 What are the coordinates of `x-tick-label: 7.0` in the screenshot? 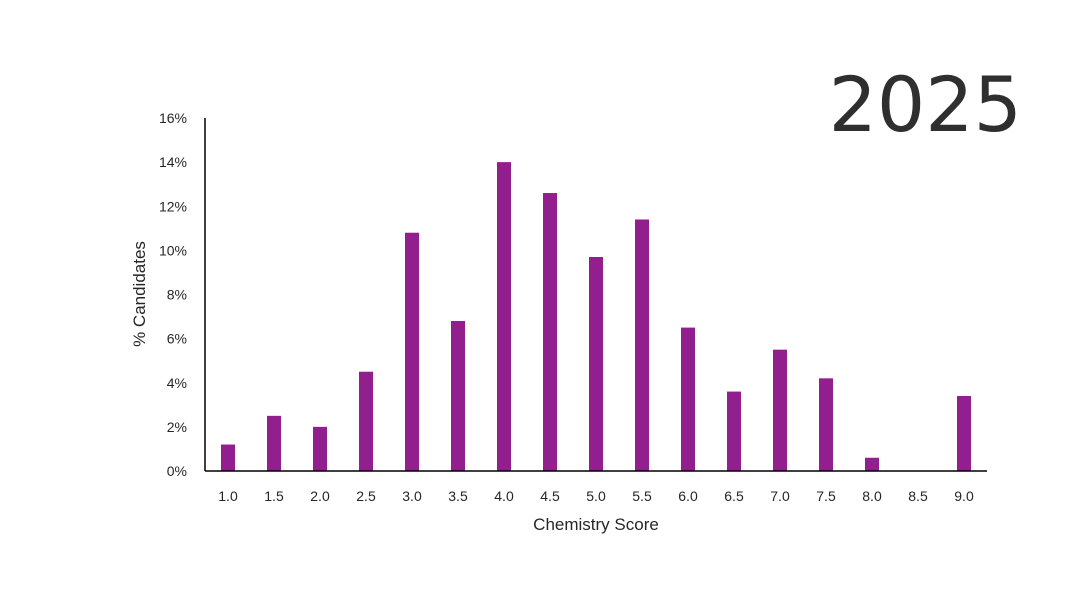 It's located at (780, 496).